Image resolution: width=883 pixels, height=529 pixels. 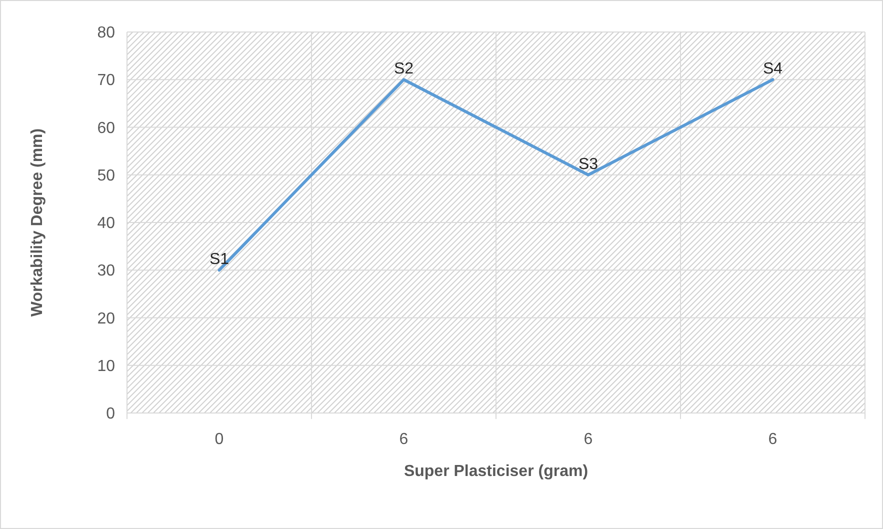 What do you see at coordinates (106, 319) in the screenshot?
I see `y-tick-label: 20` at bounding box center [106, 319].